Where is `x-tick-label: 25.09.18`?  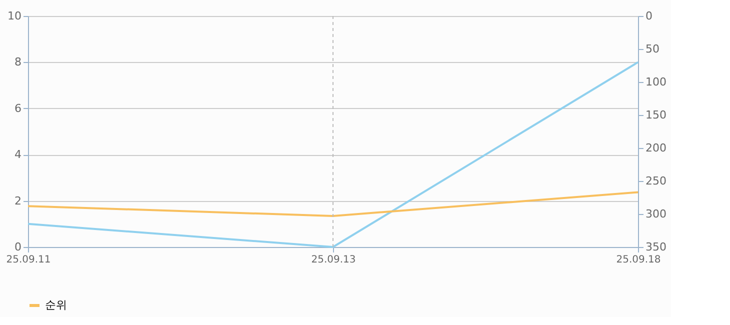 x-tick-label: 25.09.18 is located at coordinates (638, 260).